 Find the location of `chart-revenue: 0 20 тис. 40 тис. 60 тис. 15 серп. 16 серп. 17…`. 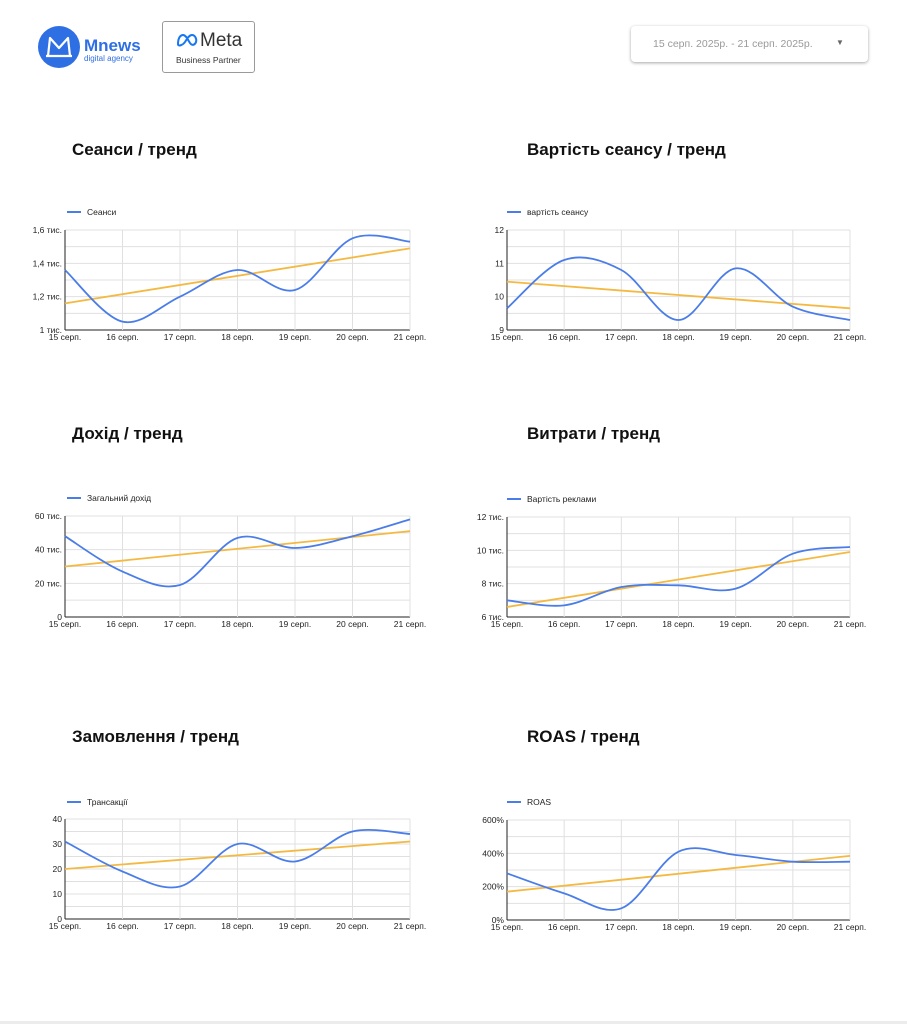

chart-revenue: 0 20 тис. 40 тис. 60 тис. 15 серп. 16 серп. 17… is located at coordinates (231, 561).